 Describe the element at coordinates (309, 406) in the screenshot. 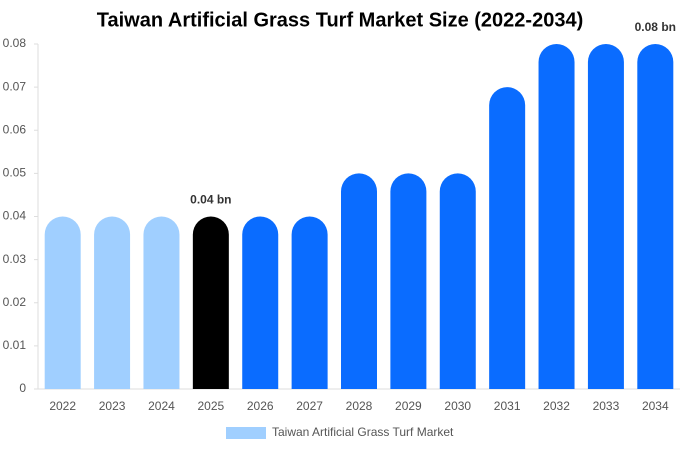

I see `x-tick-label: 2027` at that location.